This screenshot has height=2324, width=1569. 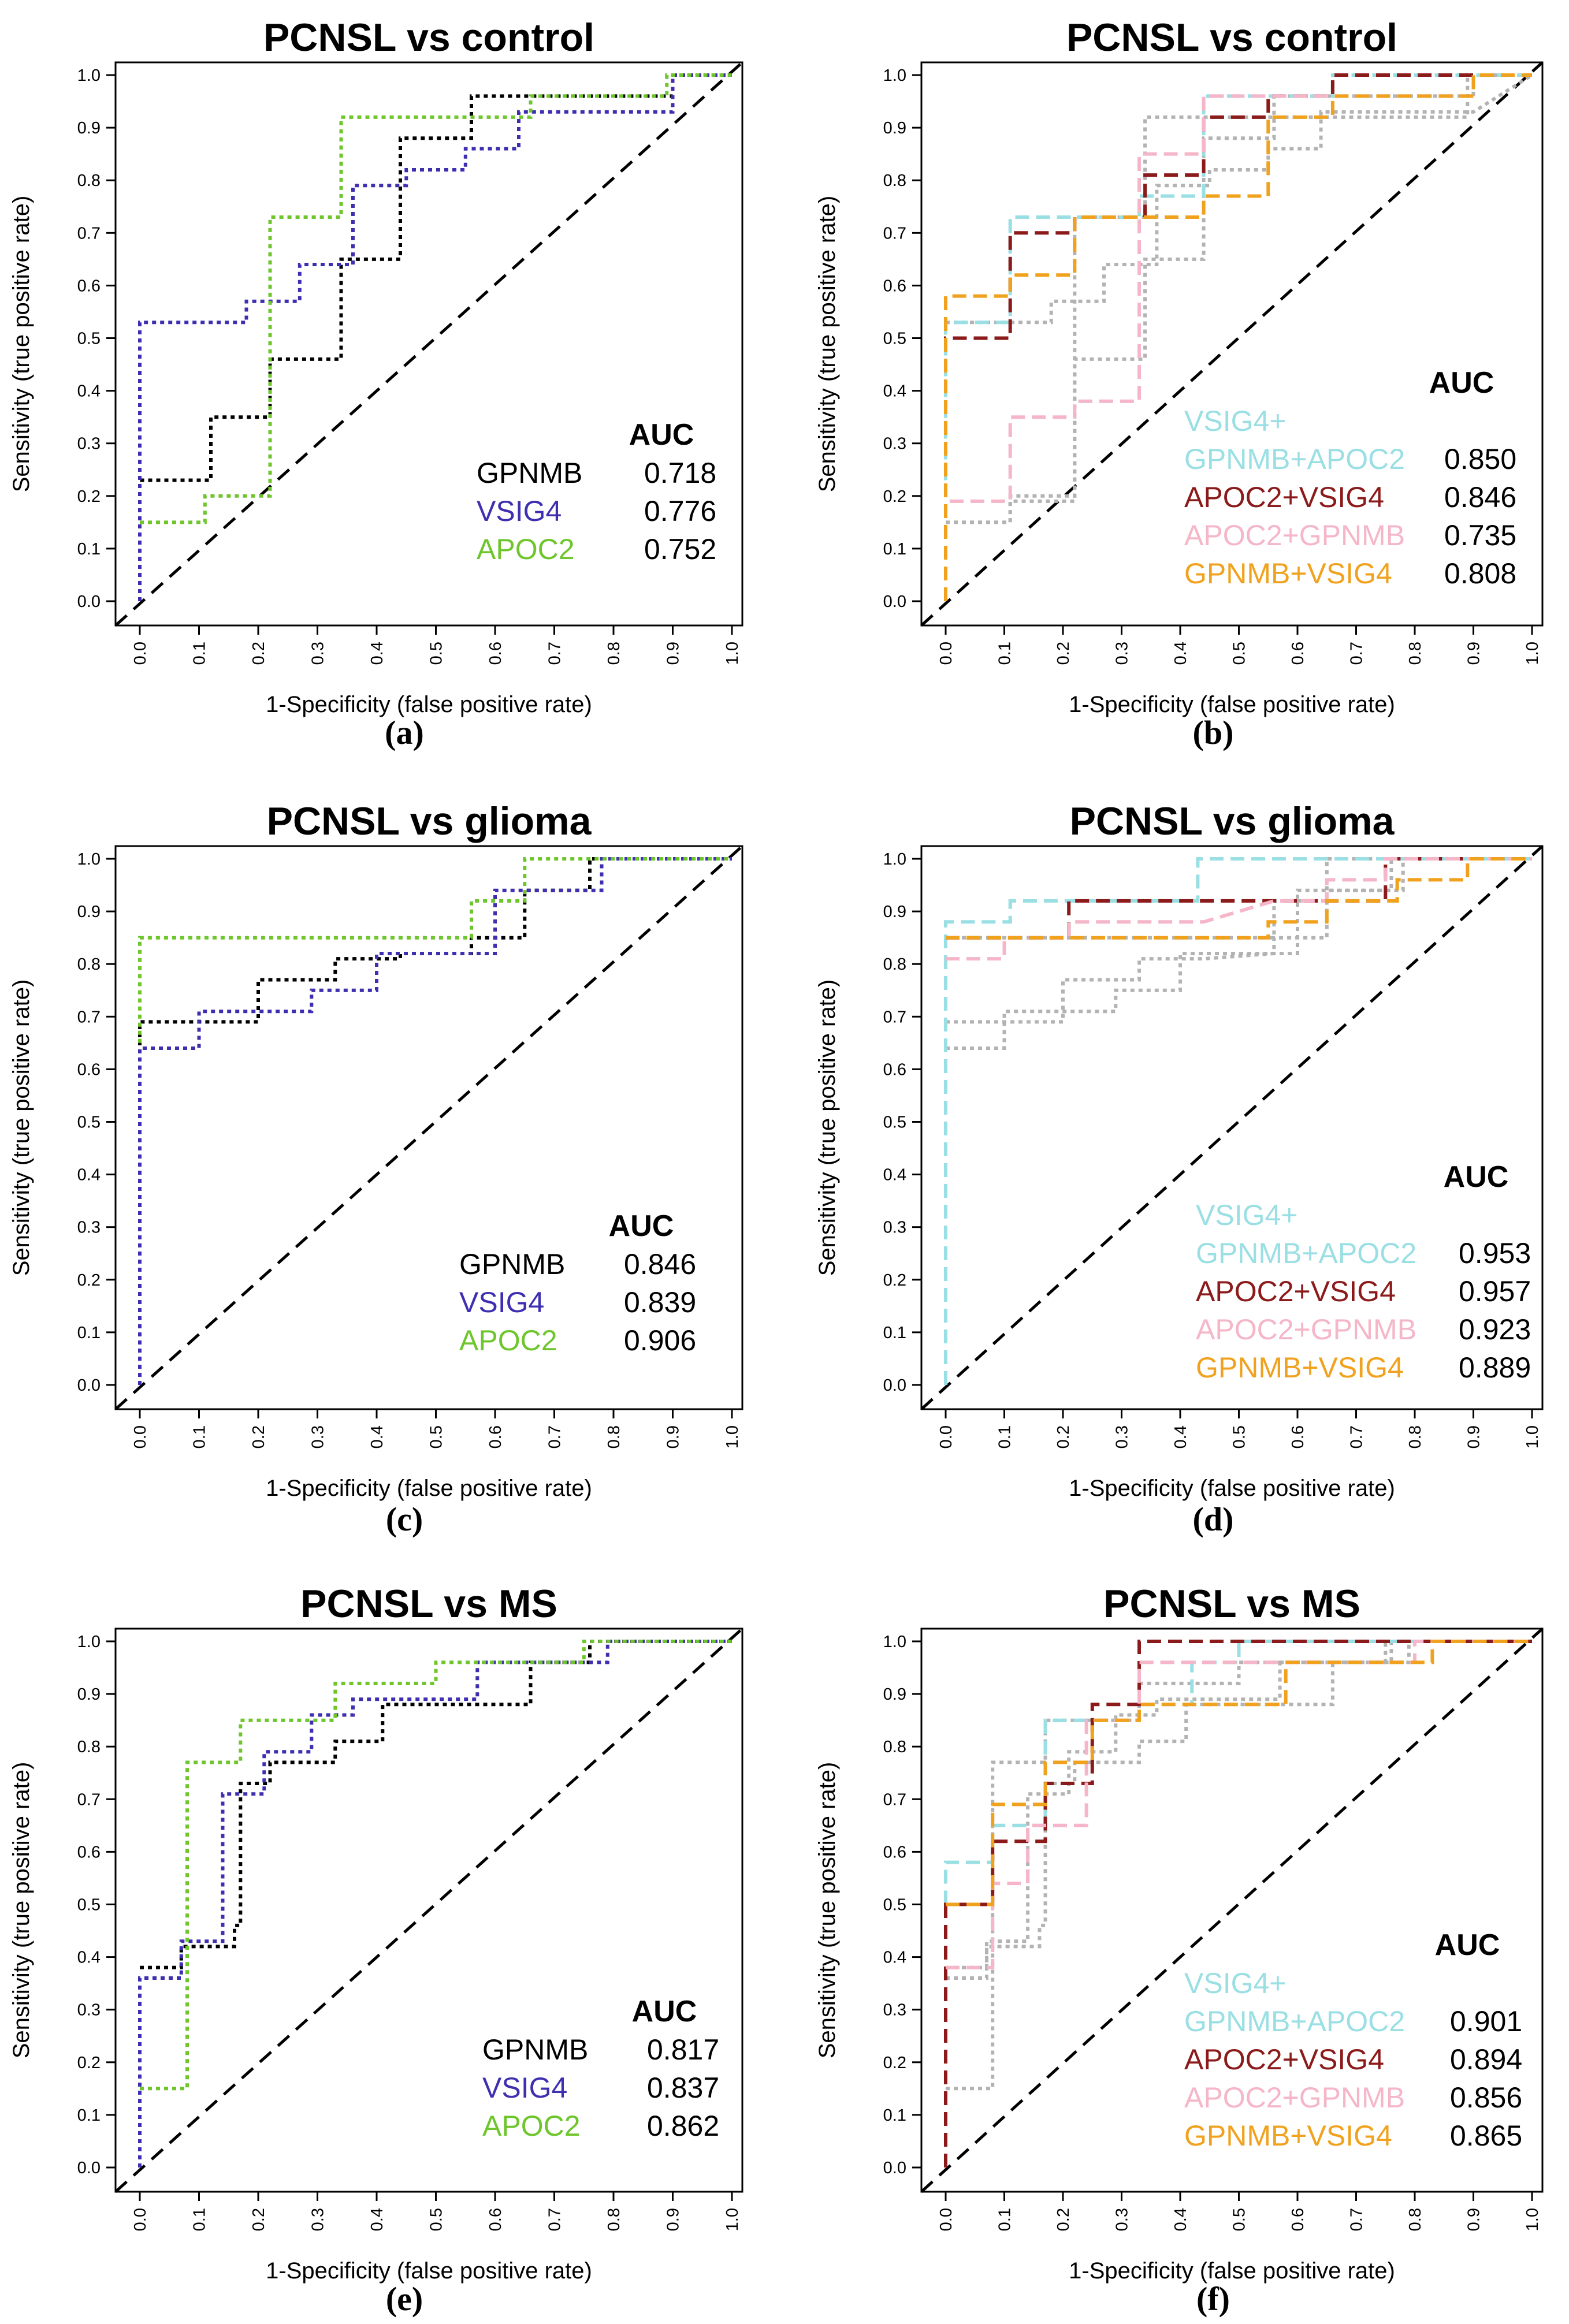 What do you see at coordinates (683, 2050) in the screenshot?
I see `legend-auc-value: 0.817` at bounding box center [683, 2050].